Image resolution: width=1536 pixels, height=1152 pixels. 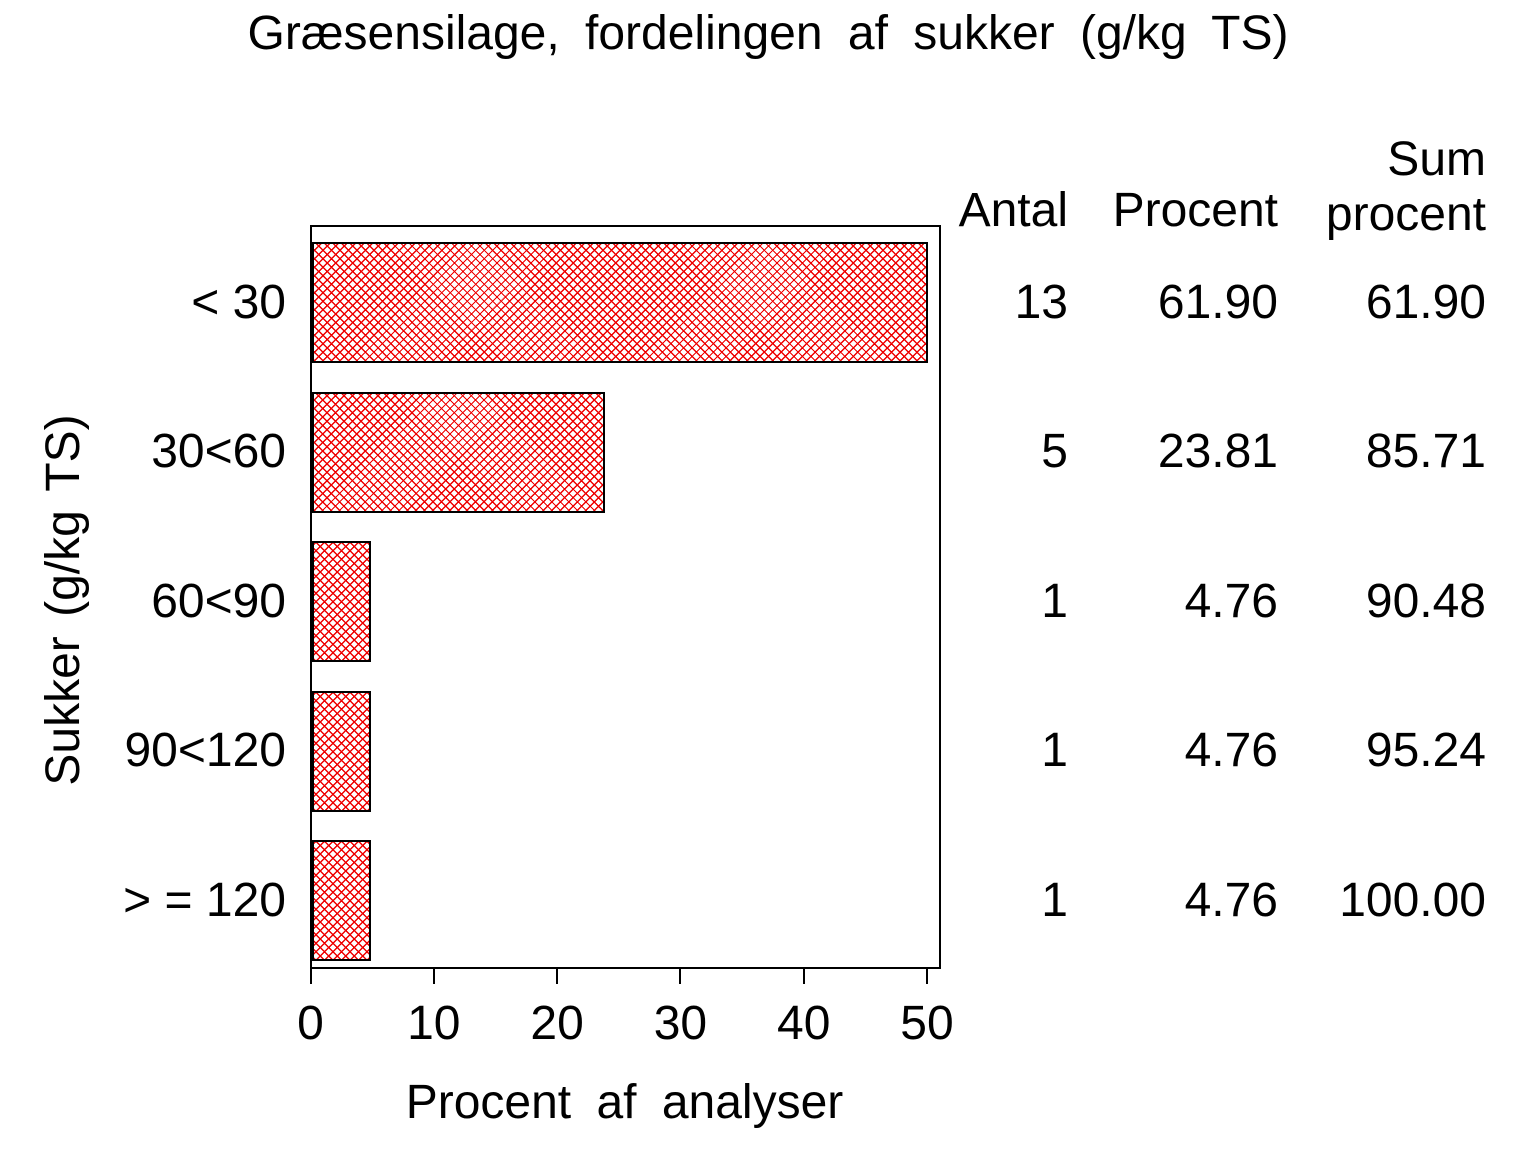 I want to click on sum-procent-value: 95.24, so click(x=1425, y=751).